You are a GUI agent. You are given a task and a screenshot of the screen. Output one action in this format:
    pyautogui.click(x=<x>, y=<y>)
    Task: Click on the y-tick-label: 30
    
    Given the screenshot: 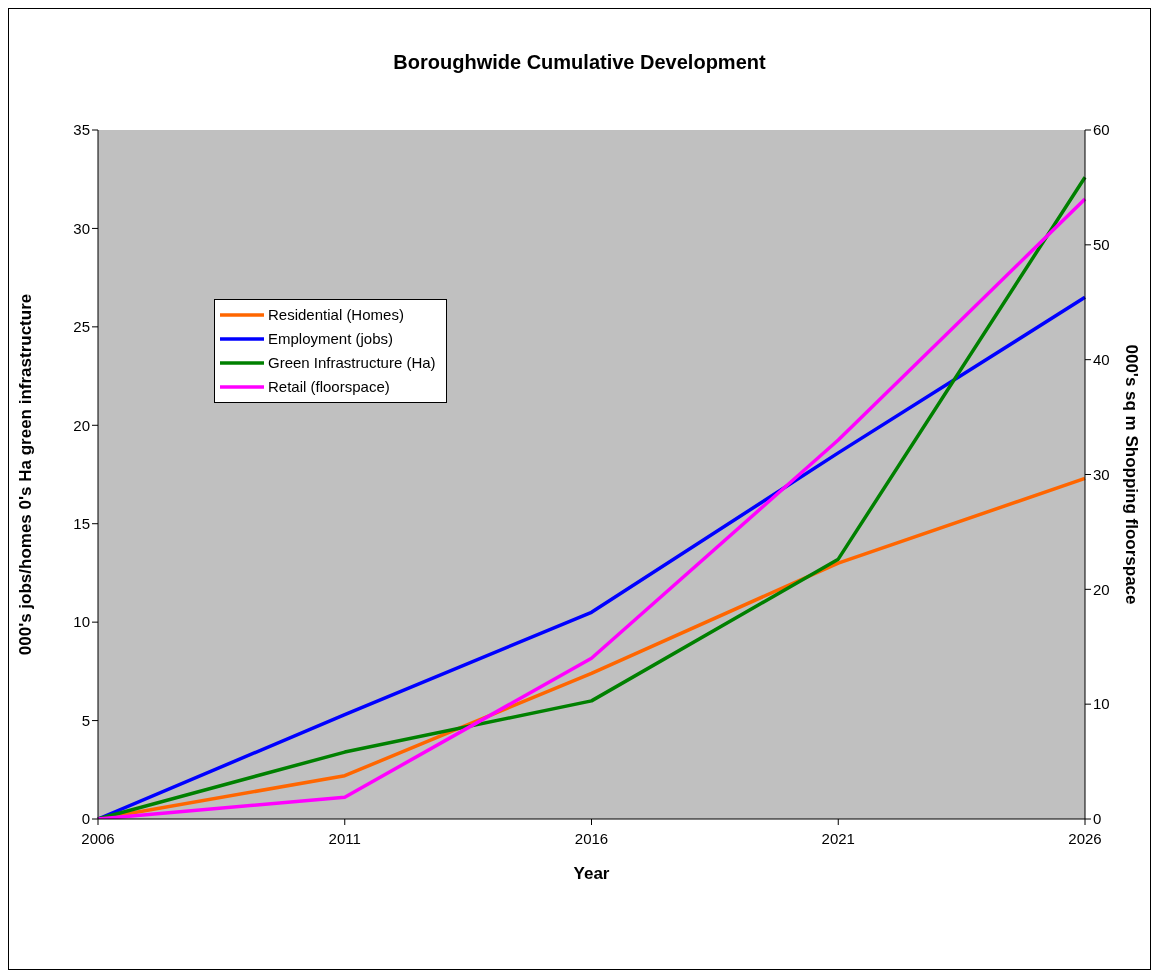 What is the action you would take?
    pyautogui.click(x=81, y=228)
    